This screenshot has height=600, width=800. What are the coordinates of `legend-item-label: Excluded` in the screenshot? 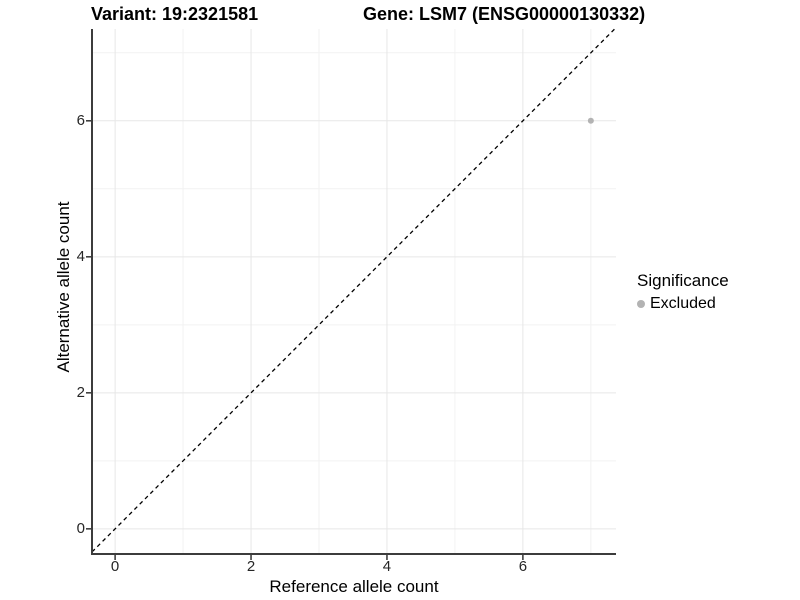 It's located at (683, 303).